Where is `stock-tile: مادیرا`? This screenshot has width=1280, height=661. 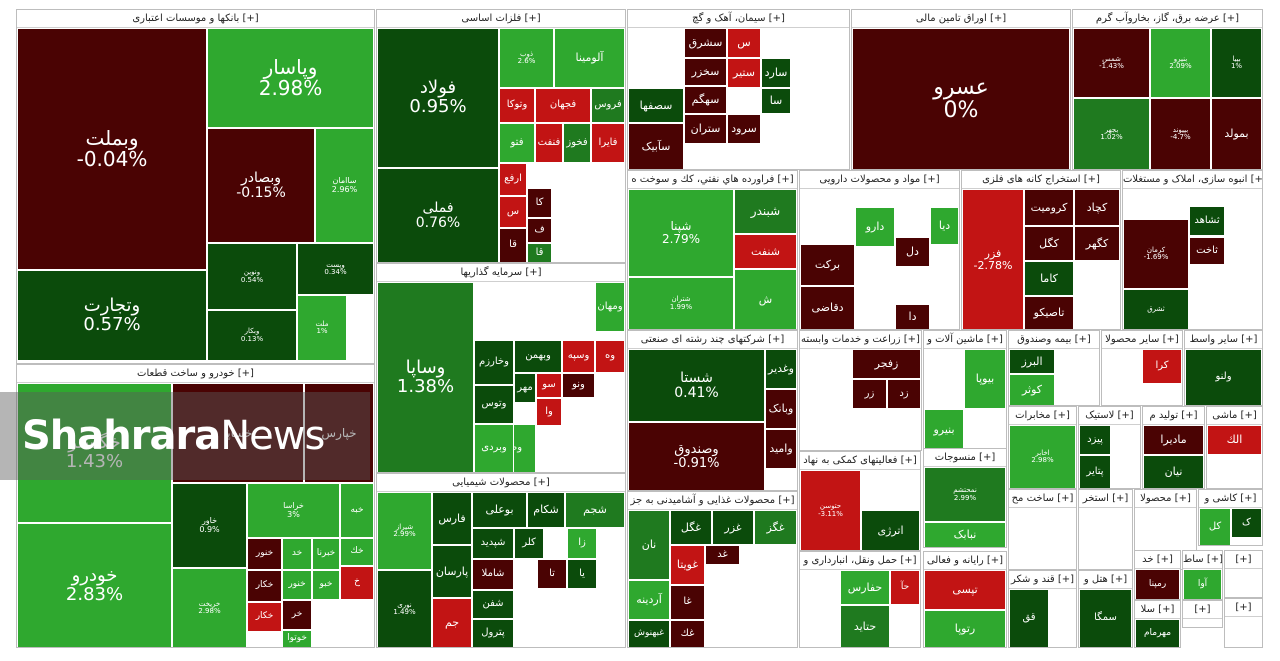 stock-tile: مادیرا is located at coordinates (1173, 440).